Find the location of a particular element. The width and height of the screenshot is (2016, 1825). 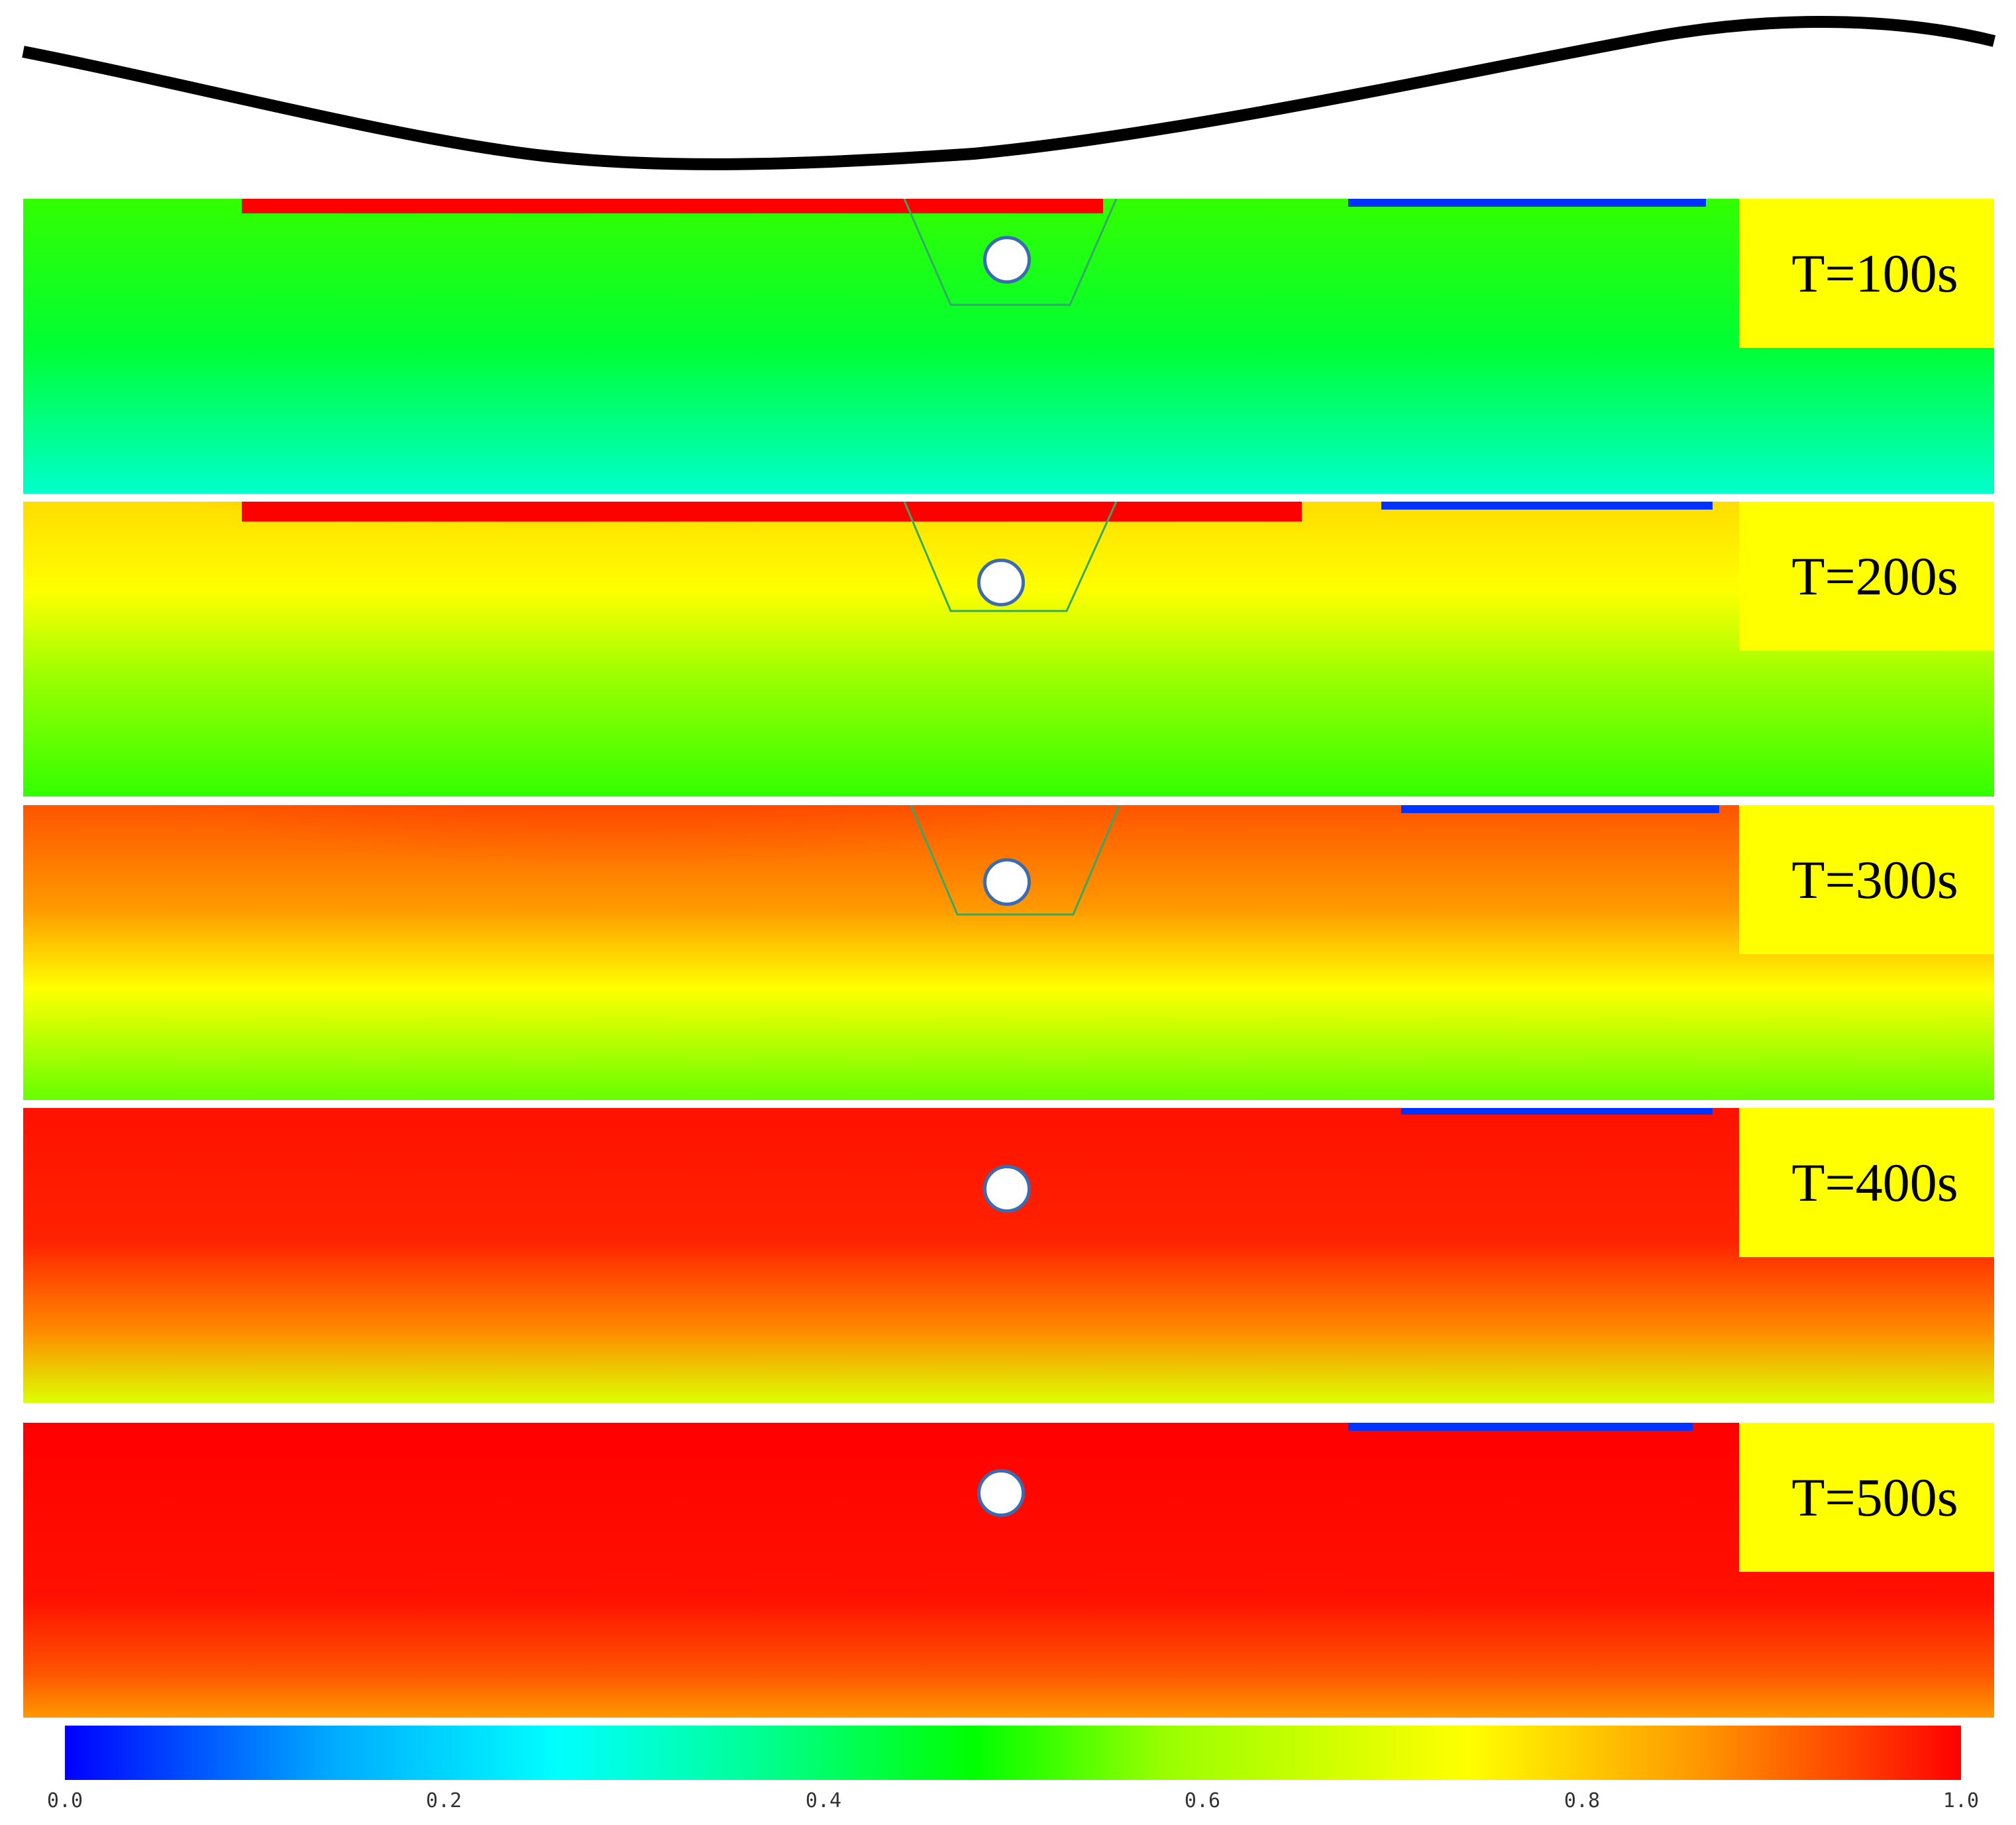

colorbar-tick: 0.0 is located at coordinates (65, 1800).